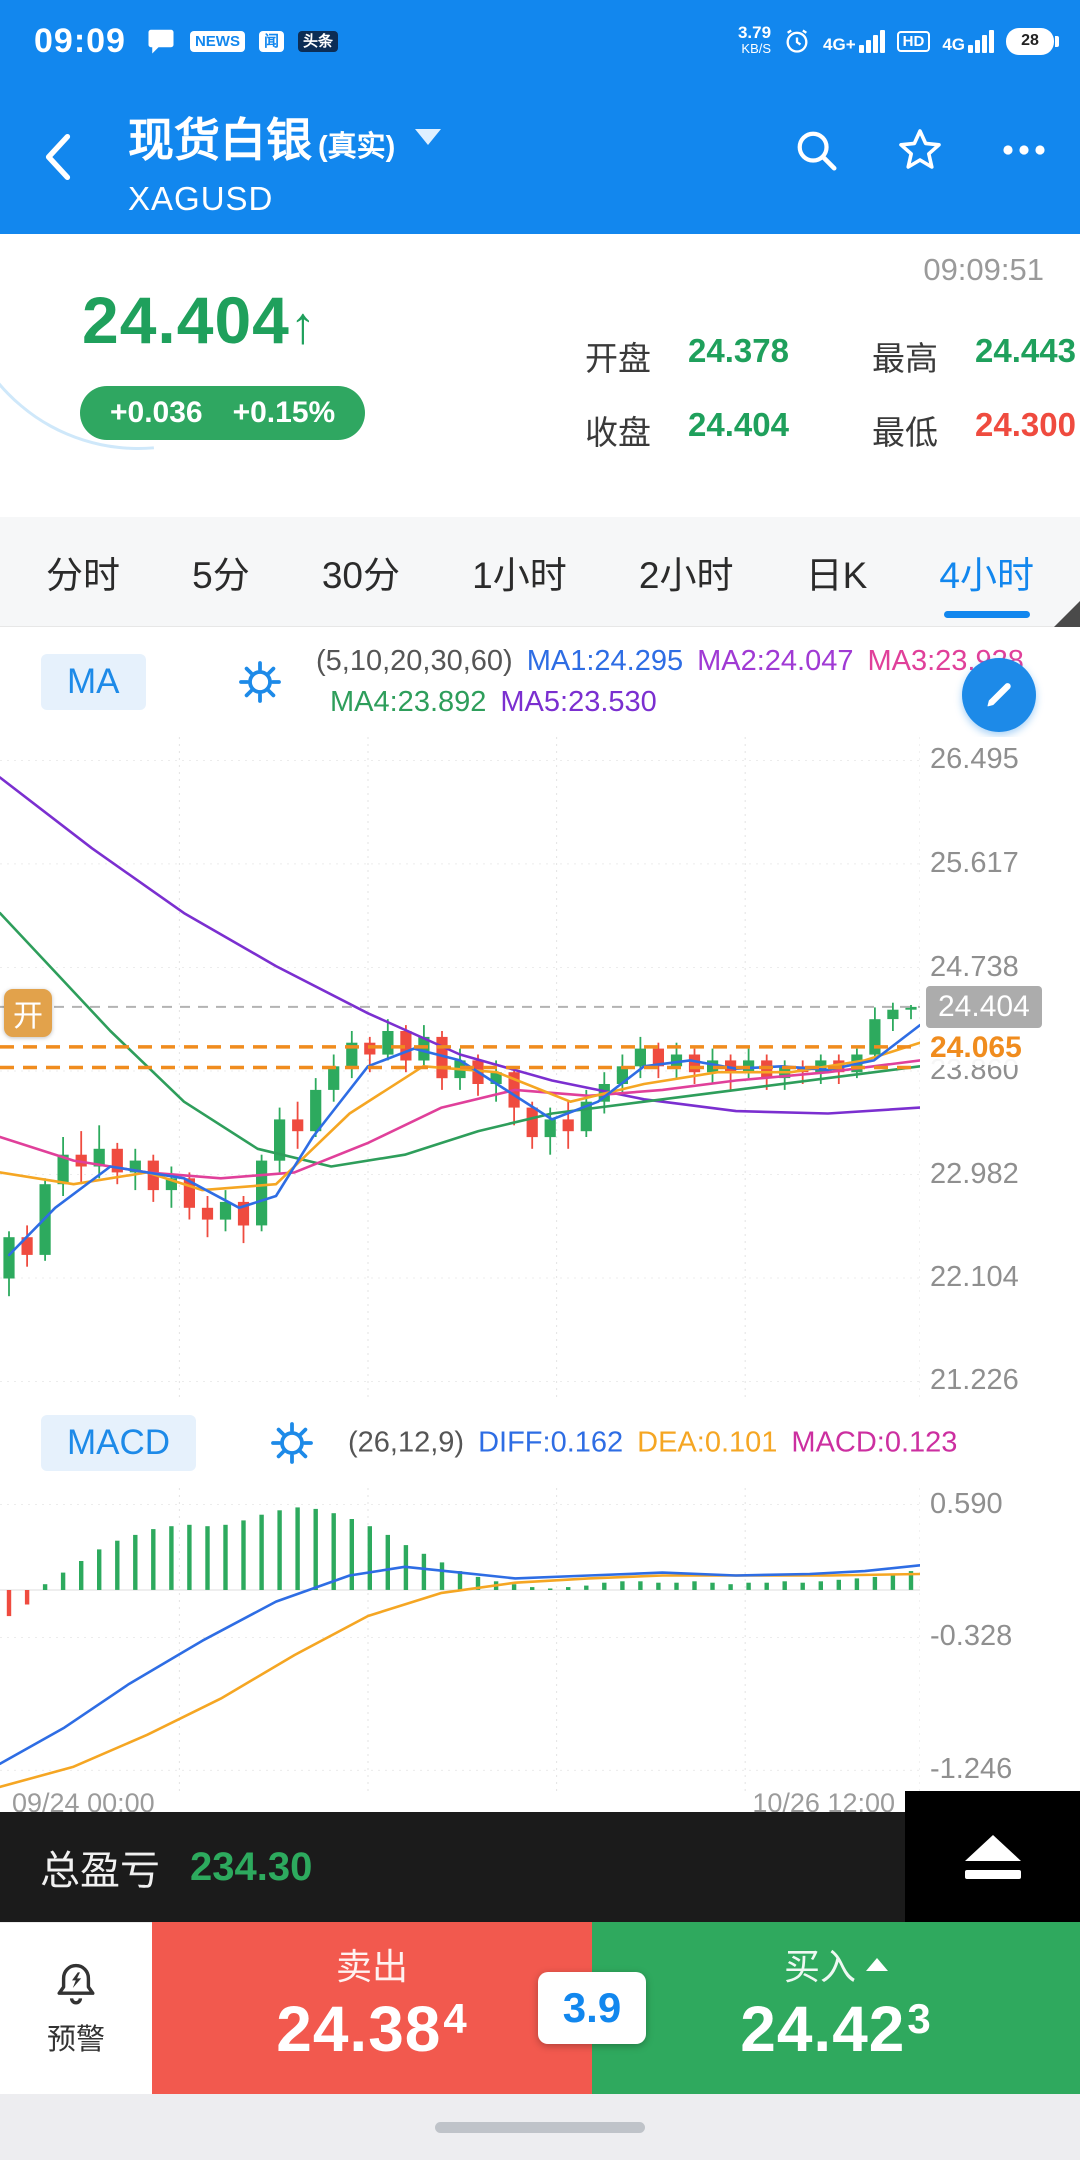 The height and width of the screenshot is (2160, 1080). I want to click on high-label: 最高, so click(905, 358).